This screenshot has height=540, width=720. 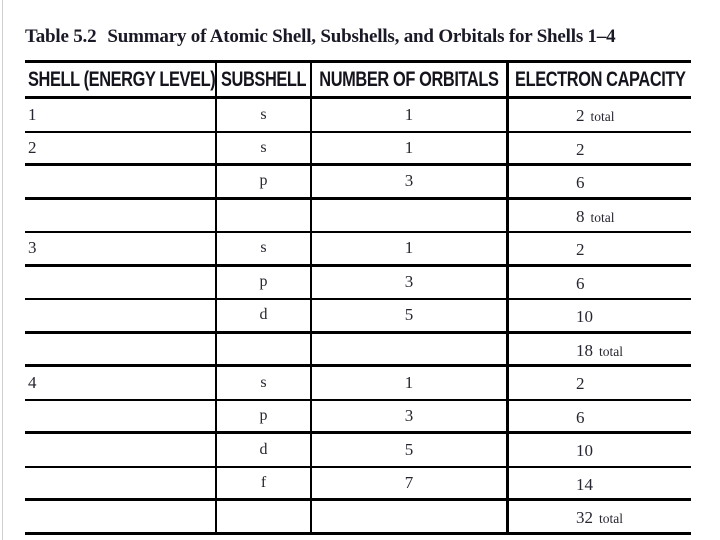 I want to click on column-header-capacity: ELECTRON CAPACITY, so click(x=600, y=81).